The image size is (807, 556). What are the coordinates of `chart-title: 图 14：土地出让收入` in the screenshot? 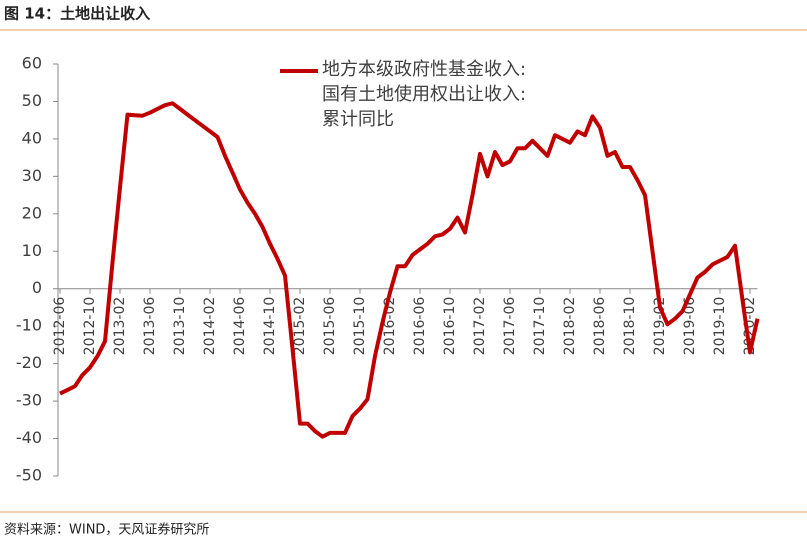 It's located at (77, 14).